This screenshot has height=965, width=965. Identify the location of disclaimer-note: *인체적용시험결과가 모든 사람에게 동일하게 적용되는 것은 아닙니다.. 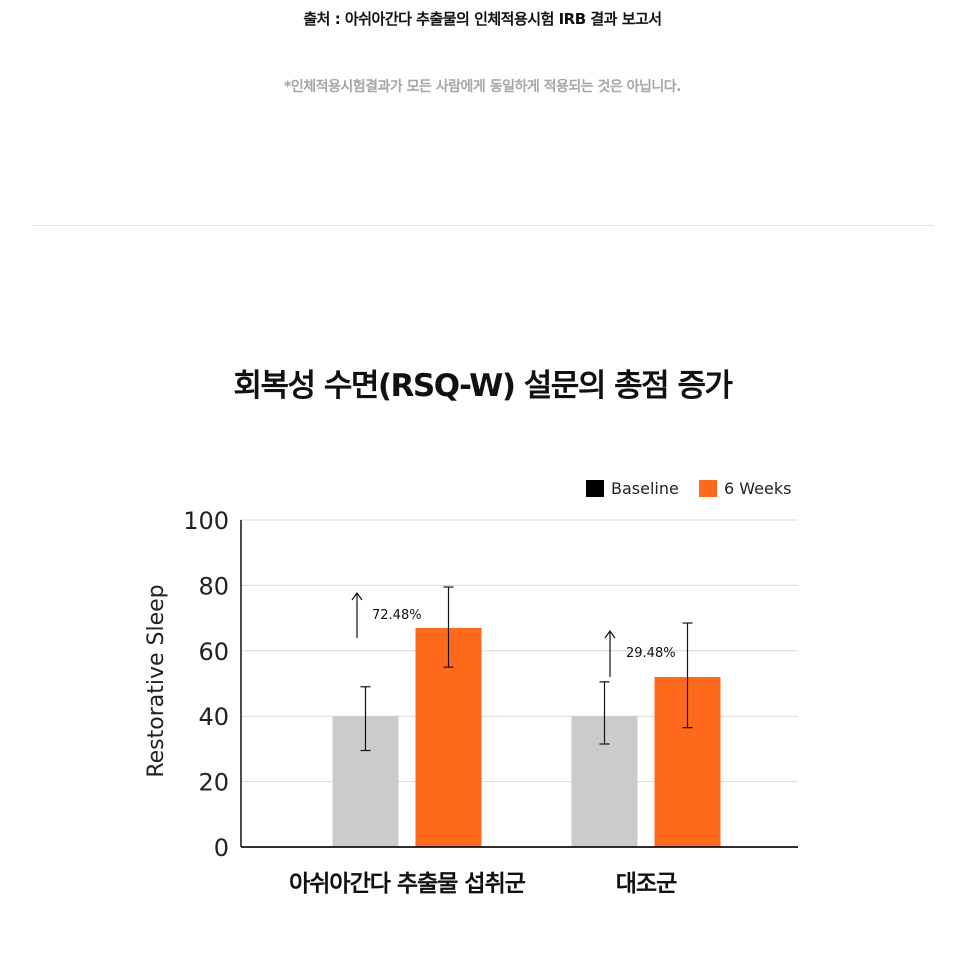
(482, 87).